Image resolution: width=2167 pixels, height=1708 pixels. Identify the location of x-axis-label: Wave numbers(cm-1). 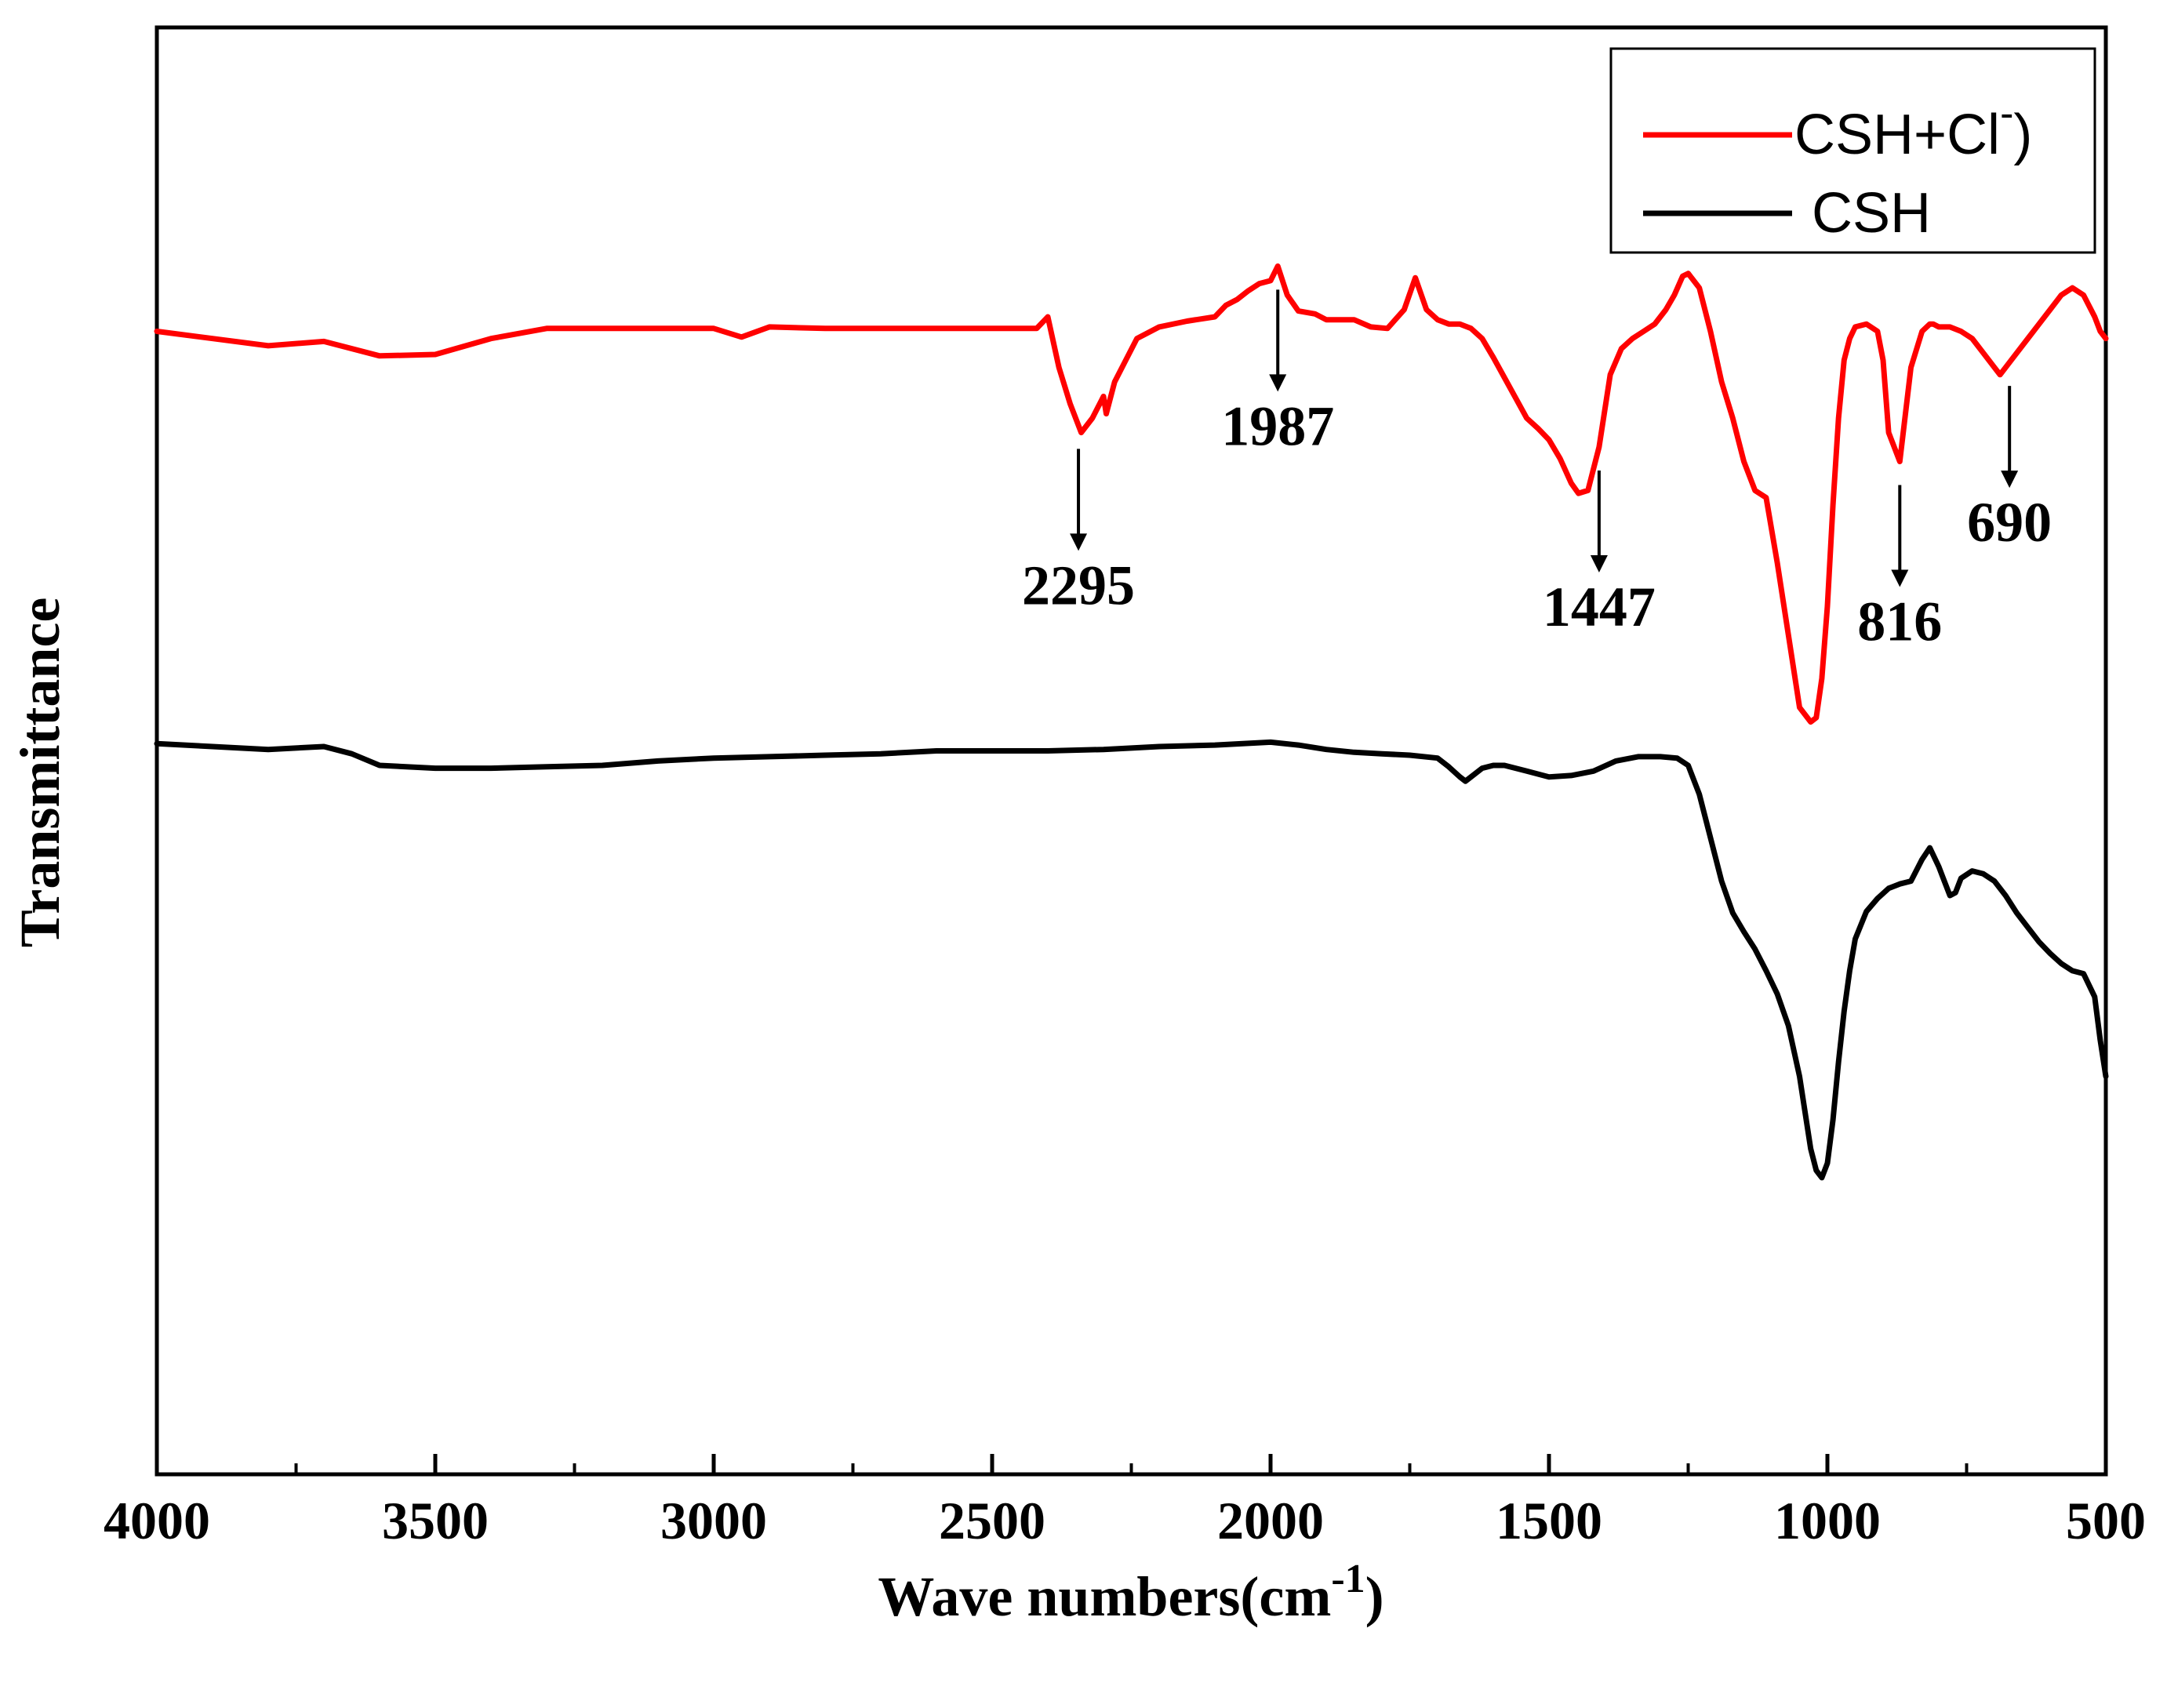
(1130, 1592).